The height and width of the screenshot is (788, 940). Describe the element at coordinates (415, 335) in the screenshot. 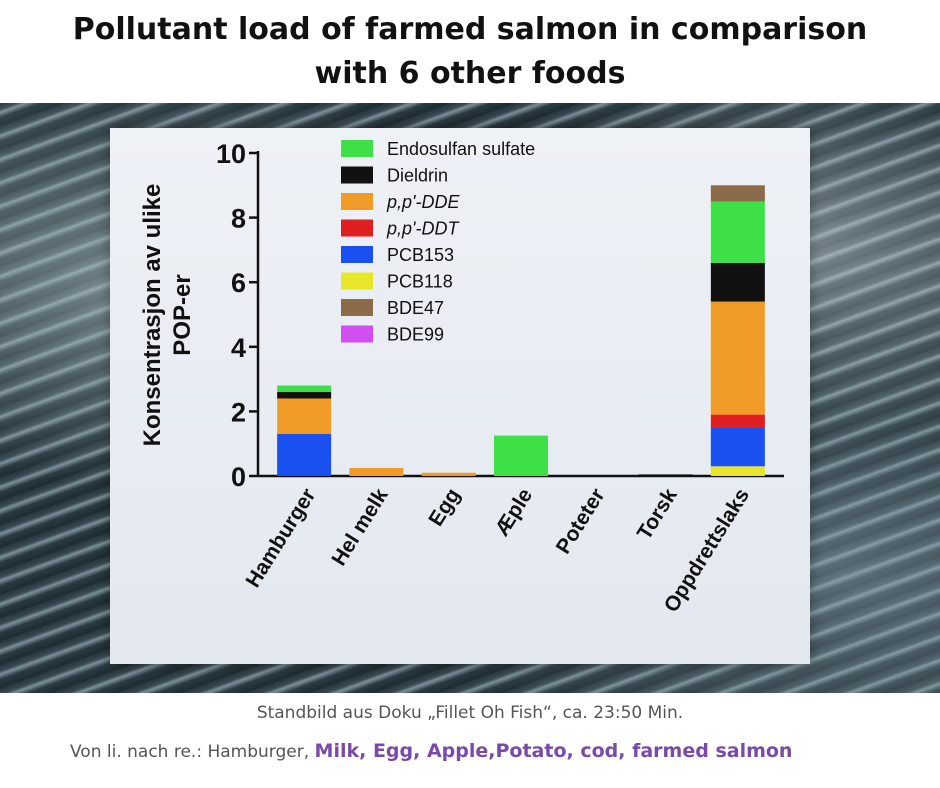

I see `legend-label: BDE99` at that location.